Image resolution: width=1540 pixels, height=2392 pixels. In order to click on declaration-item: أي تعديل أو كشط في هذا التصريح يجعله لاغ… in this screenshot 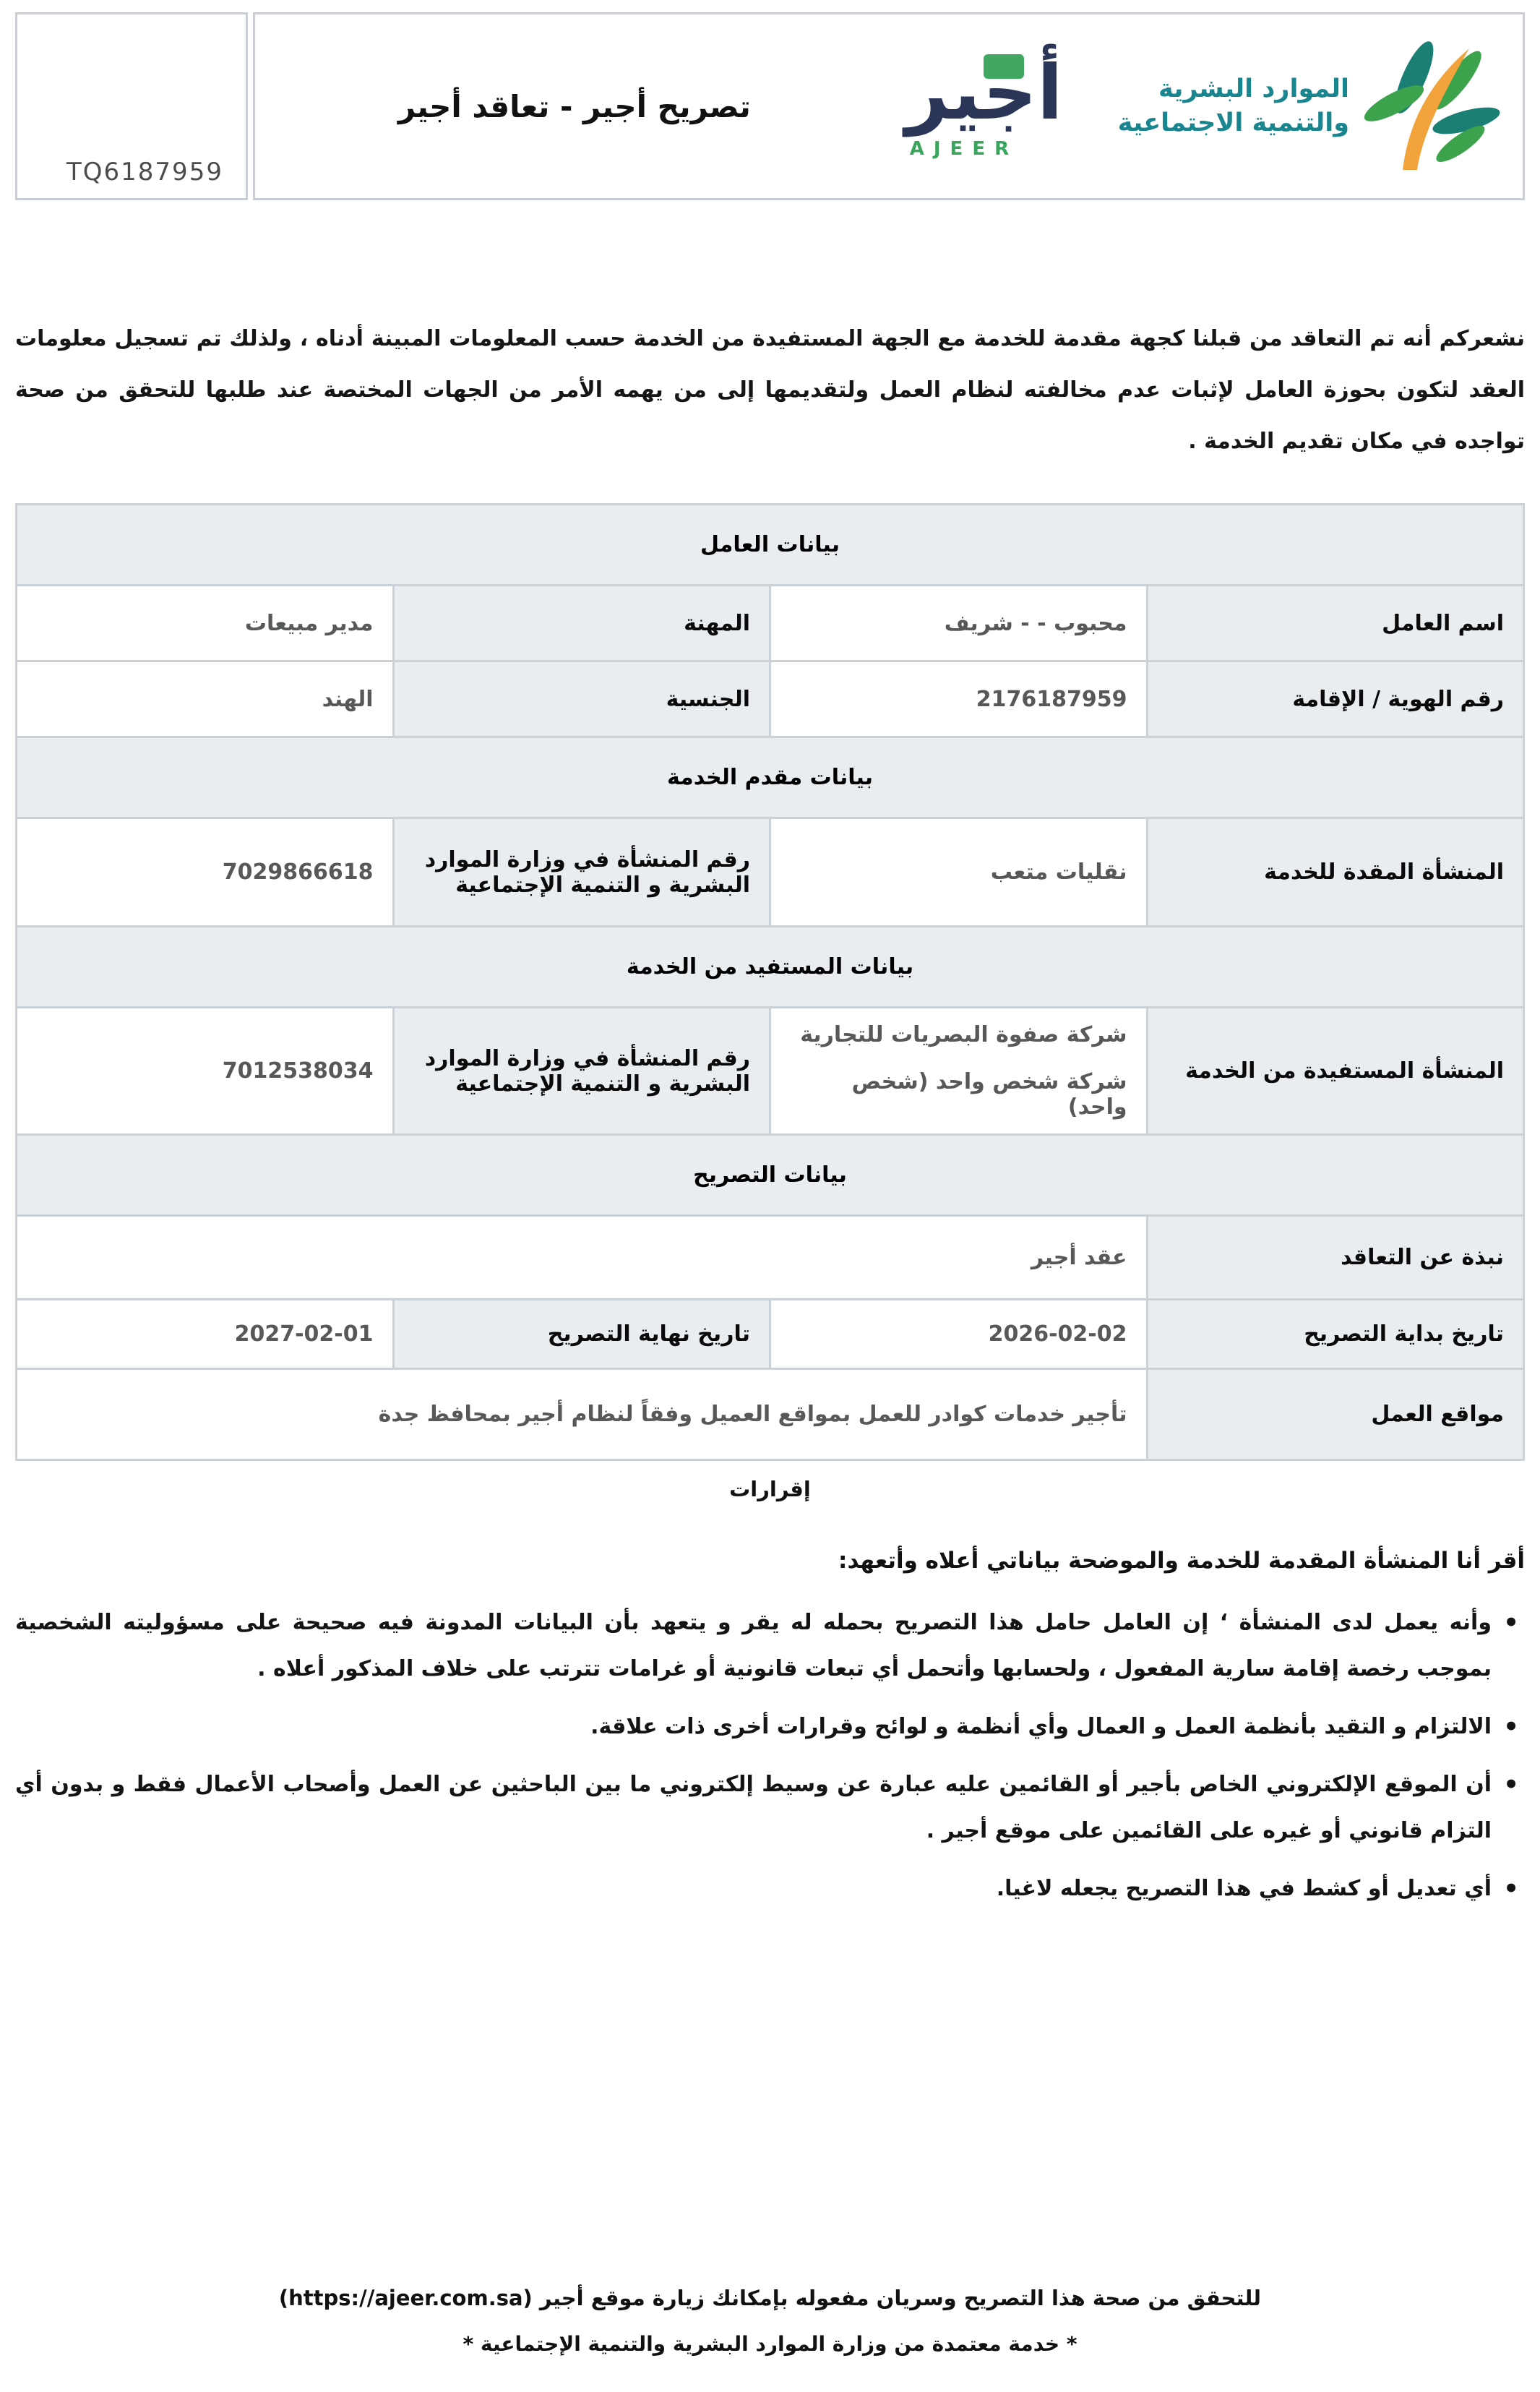, I will do `click(767, 1889)`.